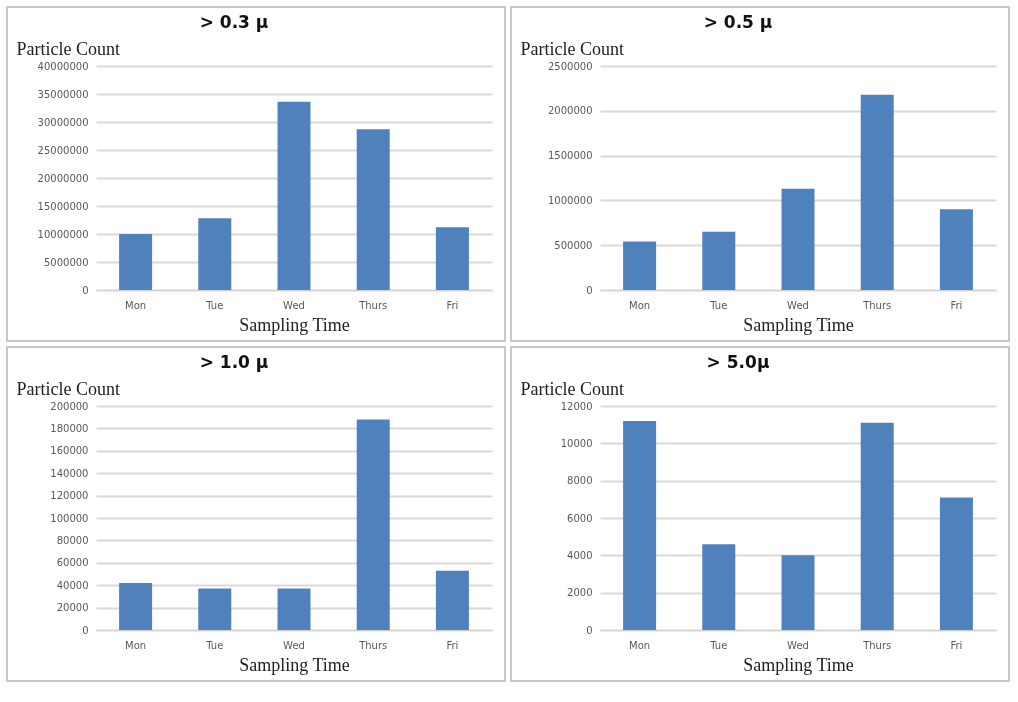 This screenshot has height=702, width=1018. Describe the element at coordinates (738, 22) in the screenshot. I see `chart-title: > 0.5 μ` at that location.